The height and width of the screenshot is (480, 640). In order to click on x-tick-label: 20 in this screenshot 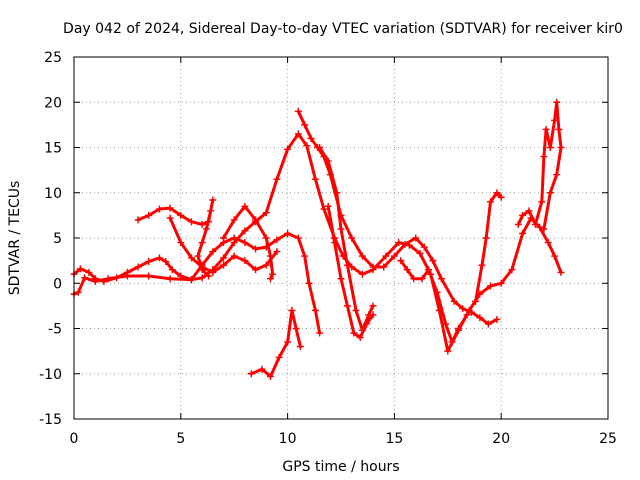, I will do `click(501, 439)`.